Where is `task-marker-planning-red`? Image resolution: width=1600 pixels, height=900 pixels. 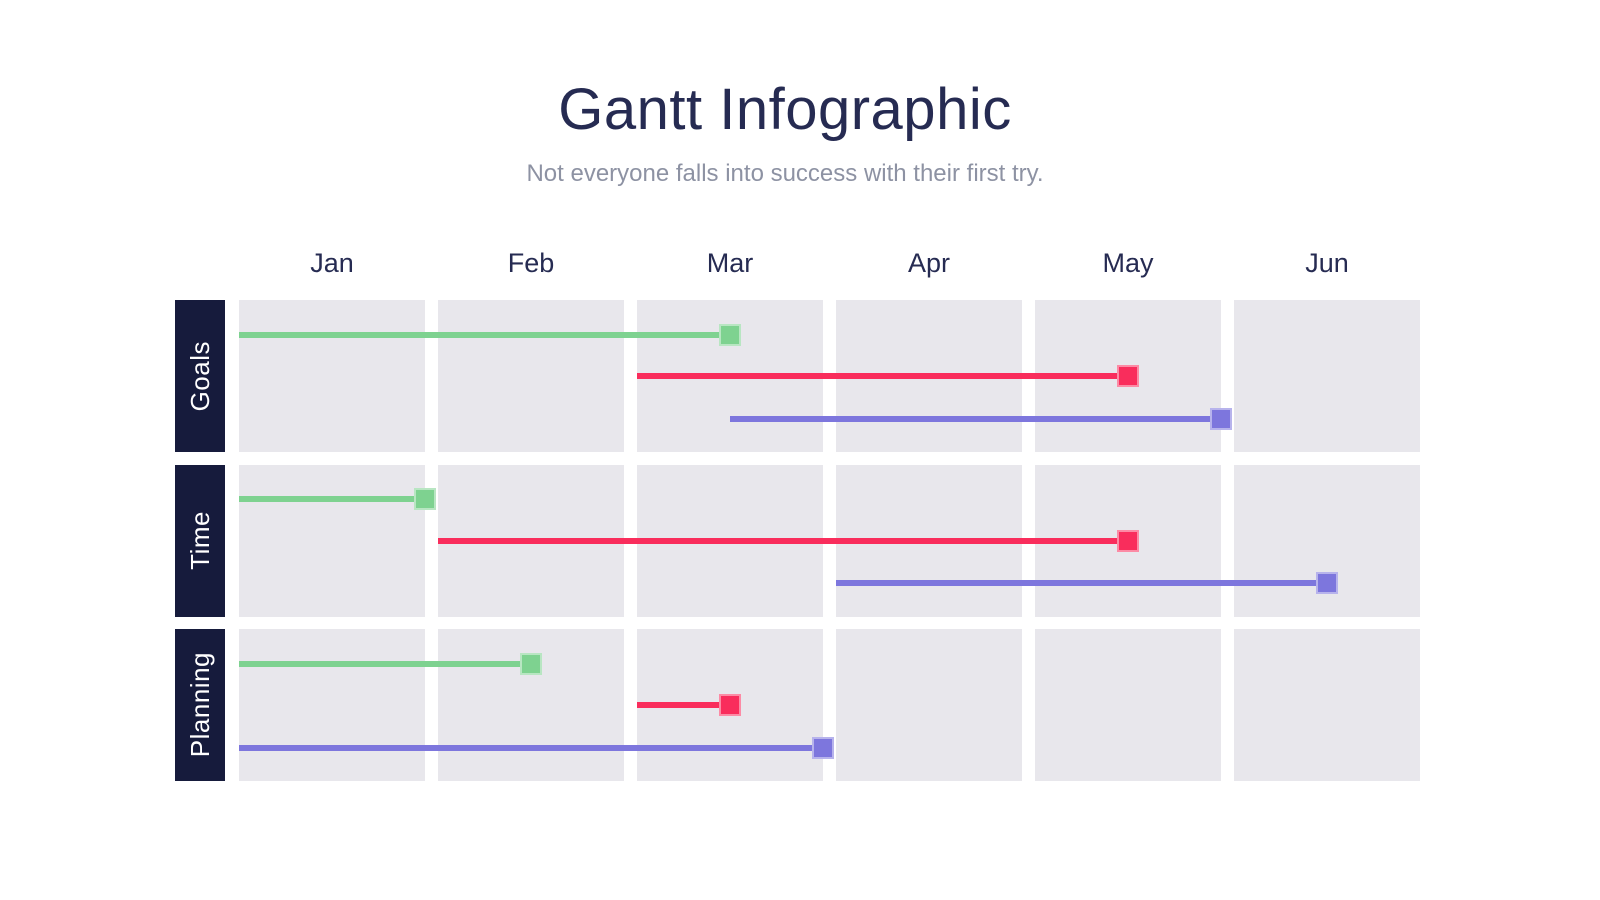 task-marker-planning-red is located at coordinates (730, 705).